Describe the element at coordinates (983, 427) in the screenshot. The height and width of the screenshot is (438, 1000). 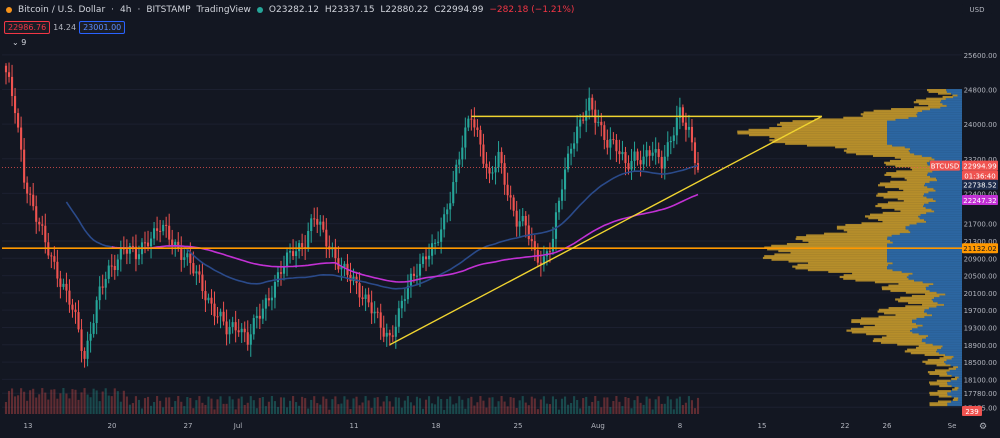
I see `settings-gear-icon: ⚙` at that location.